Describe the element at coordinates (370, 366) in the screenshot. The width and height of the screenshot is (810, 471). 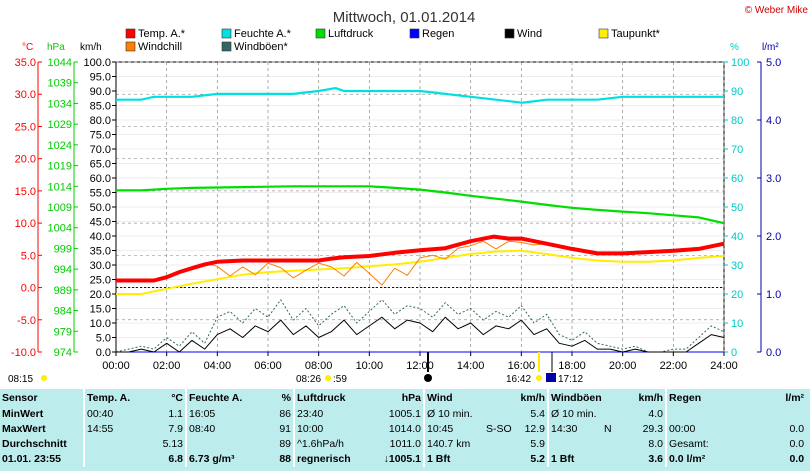
I see `time-tick-label: 10:00` at that location.